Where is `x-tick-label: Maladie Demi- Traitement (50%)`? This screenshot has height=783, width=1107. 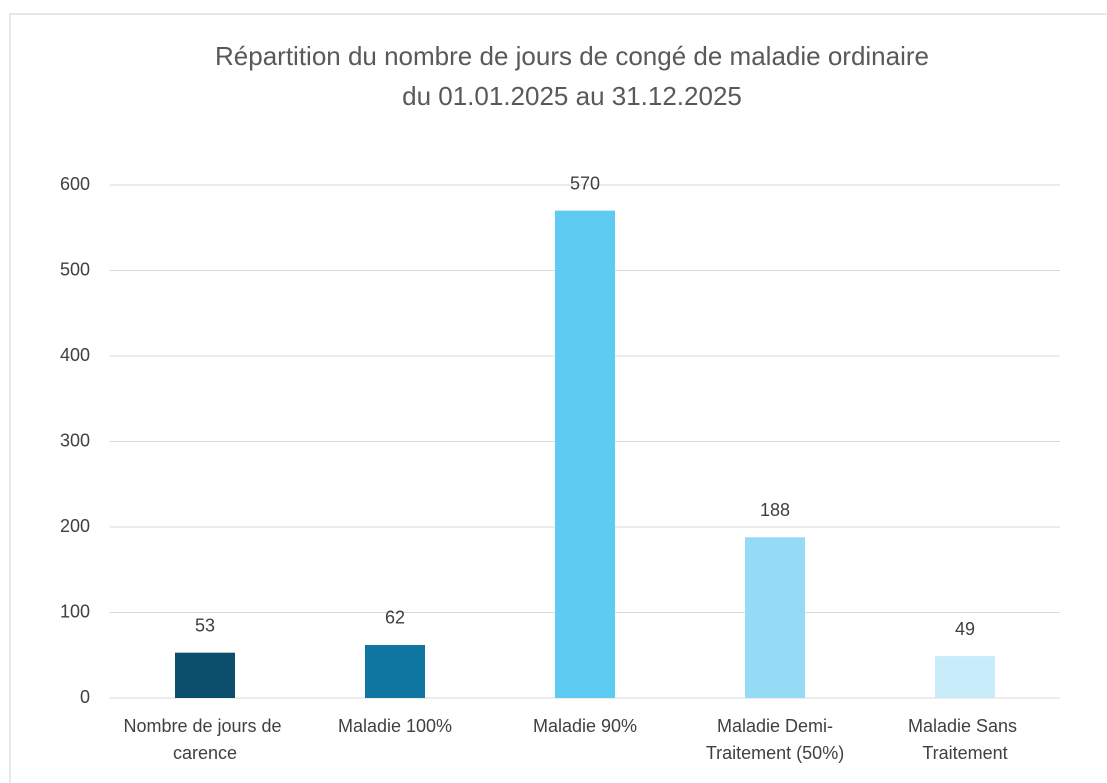 x-tick-label: Maladie Demi- Traitement (50%) is located at coordinates (775, 739).